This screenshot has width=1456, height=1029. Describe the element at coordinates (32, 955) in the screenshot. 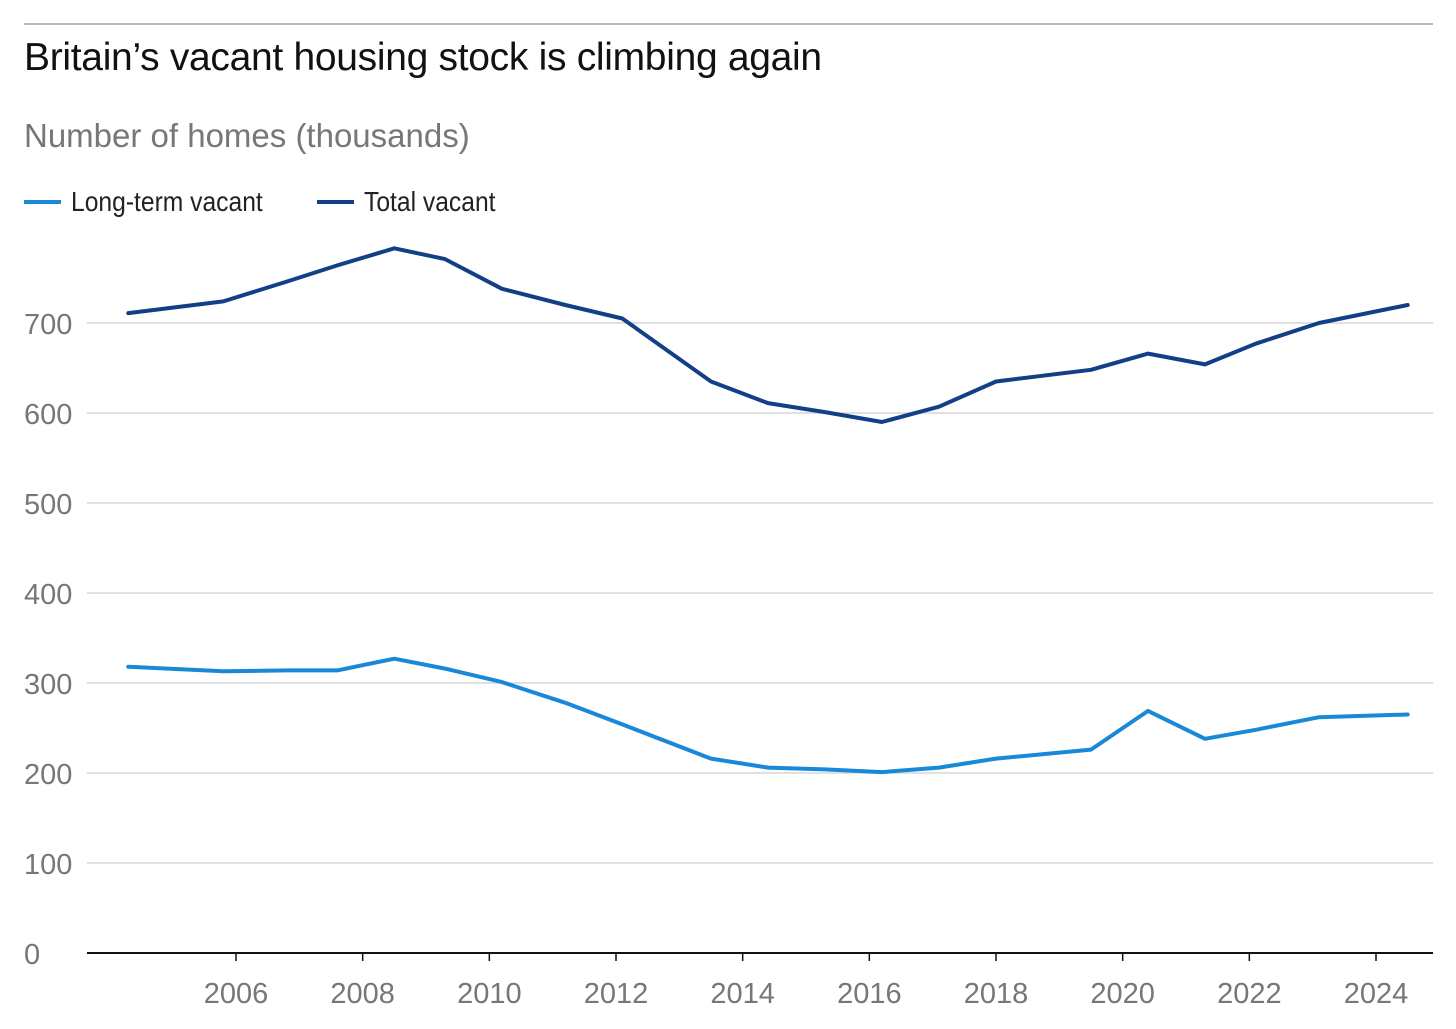

I see `y-tick-label: 0` at that location.